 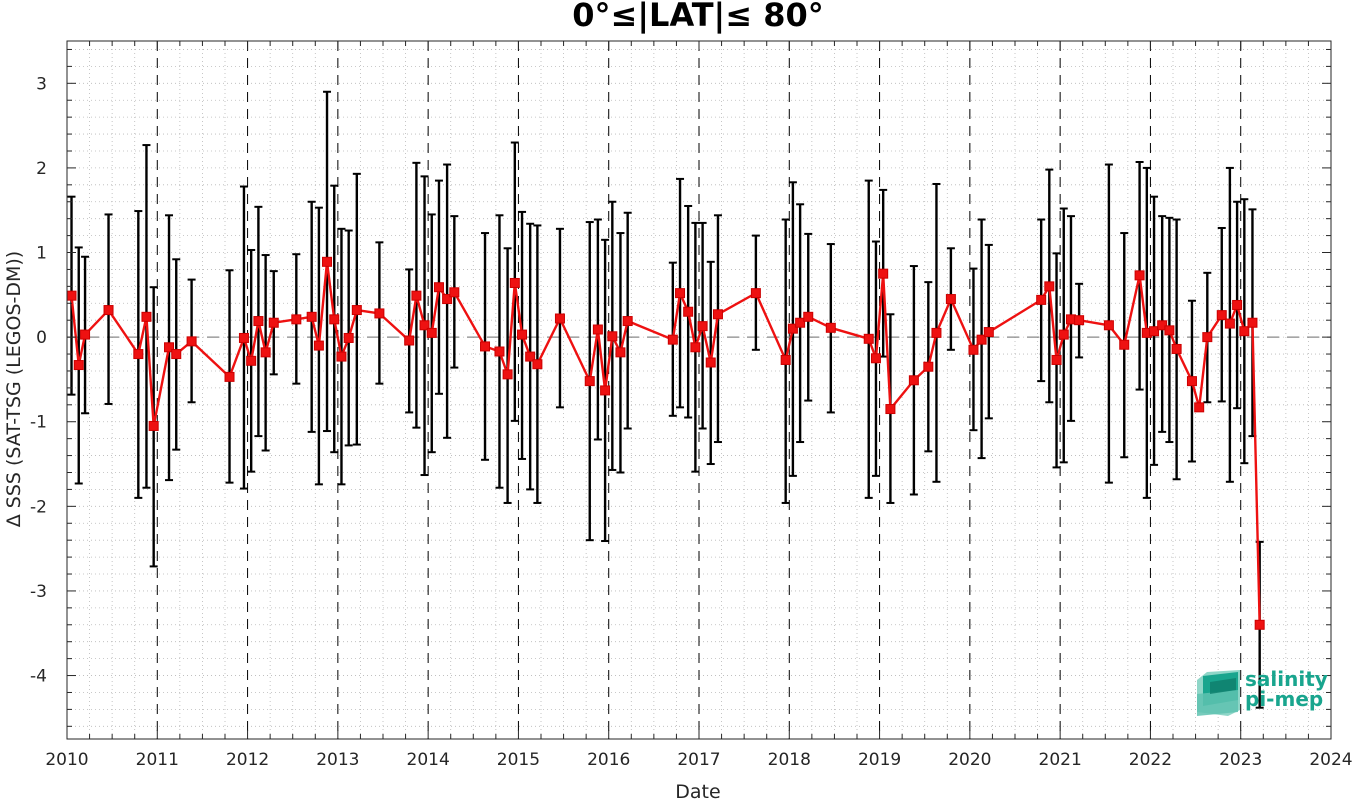 I want to click on x-tick-label: 2023, so click(x=1240, y=760).